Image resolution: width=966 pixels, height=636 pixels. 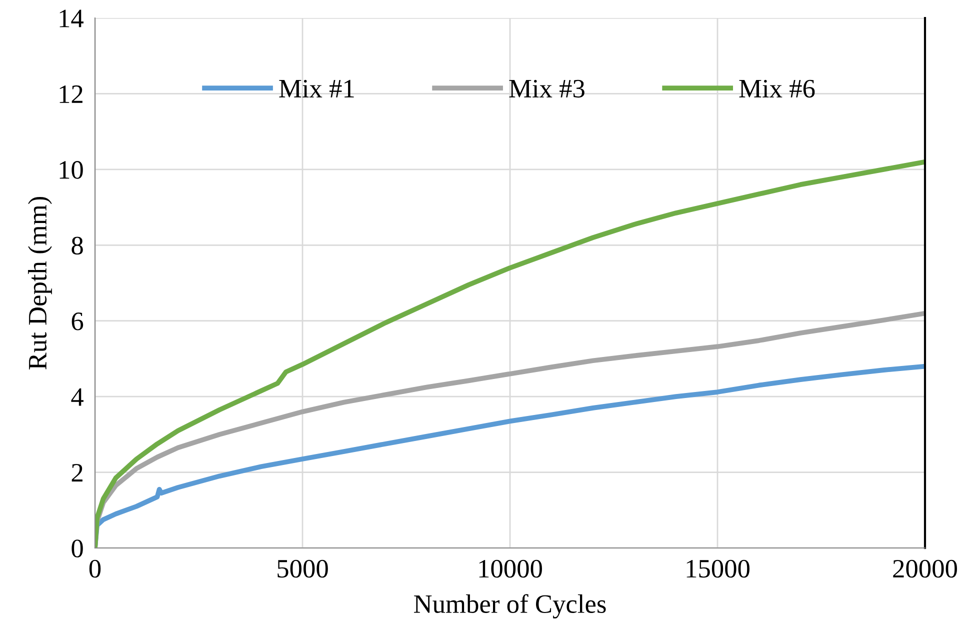 I want to click on x-tick-label: 20000, so click(x=925, y=569).